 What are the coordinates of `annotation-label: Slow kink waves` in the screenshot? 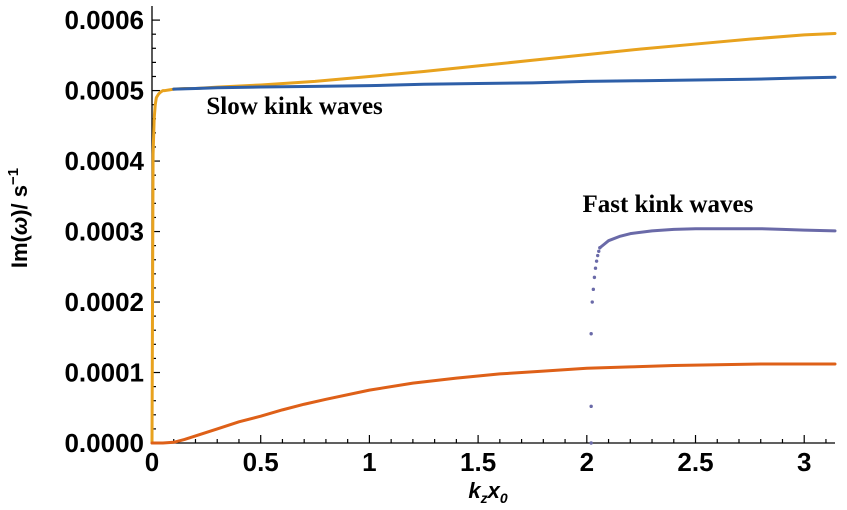 It's located at (294, 106).